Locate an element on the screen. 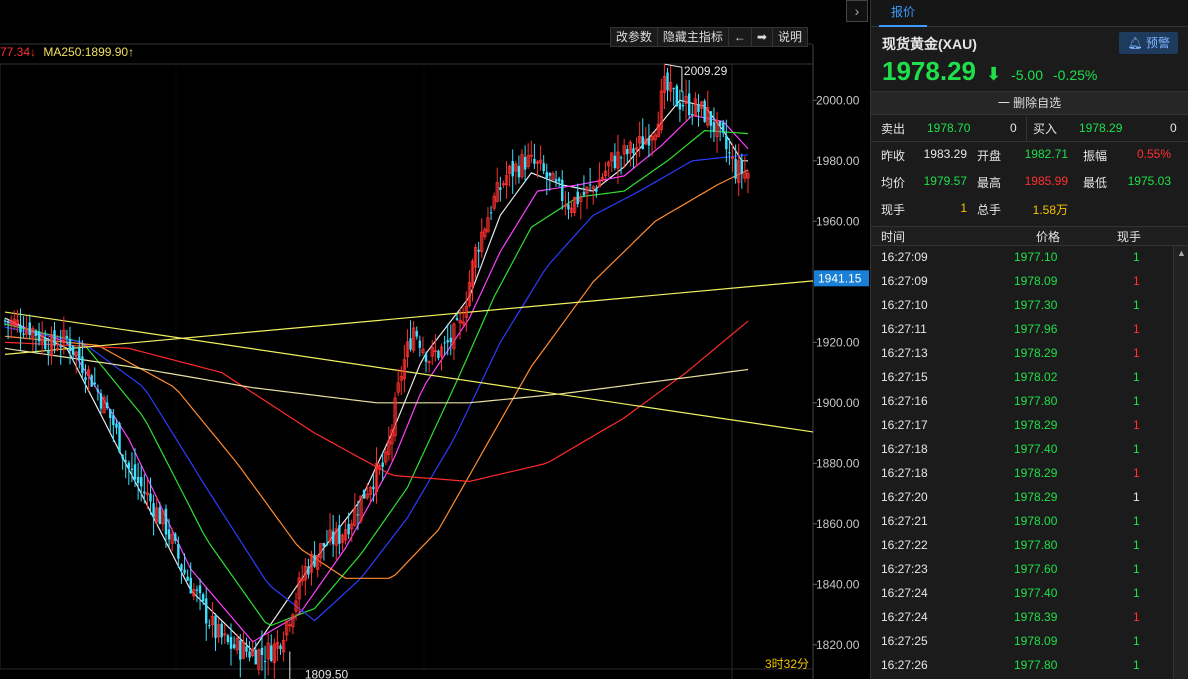 This screenshot has width=1188, height=679. alert-button: 🔔︎ 预警 is located at coordinates (1148, 43).